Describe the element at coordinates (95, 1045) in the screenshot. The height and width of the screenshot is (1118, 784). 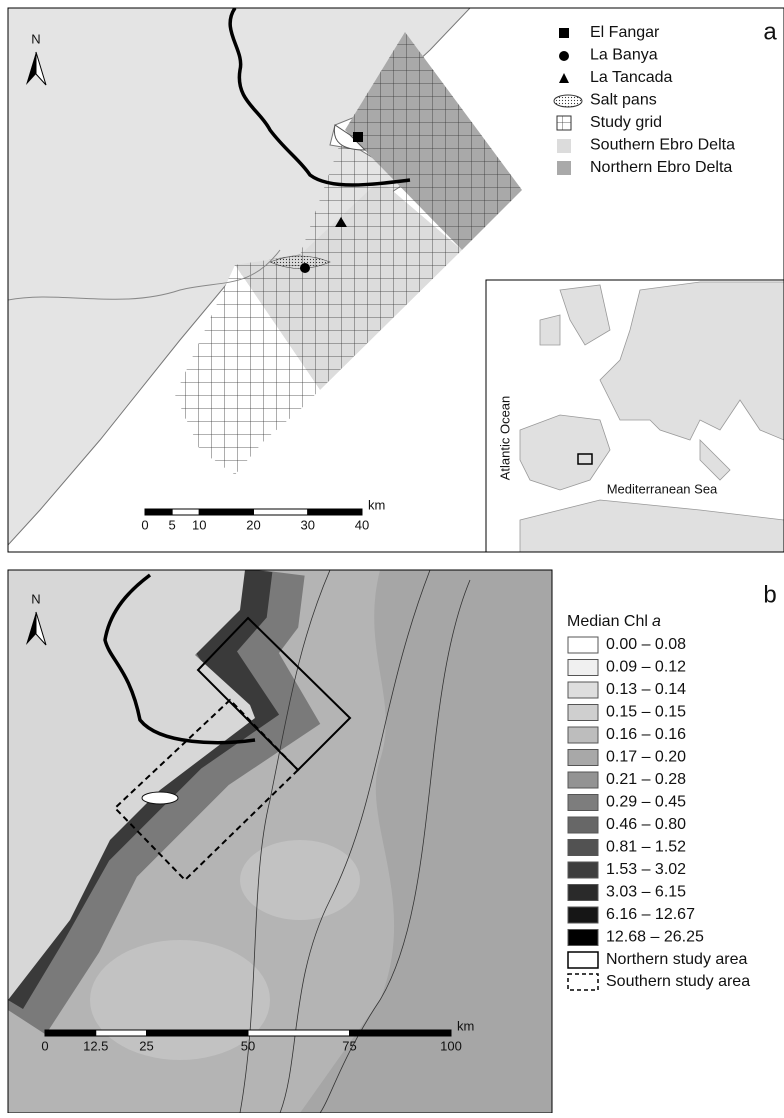
I see `scale-label: 12.5` at that location.